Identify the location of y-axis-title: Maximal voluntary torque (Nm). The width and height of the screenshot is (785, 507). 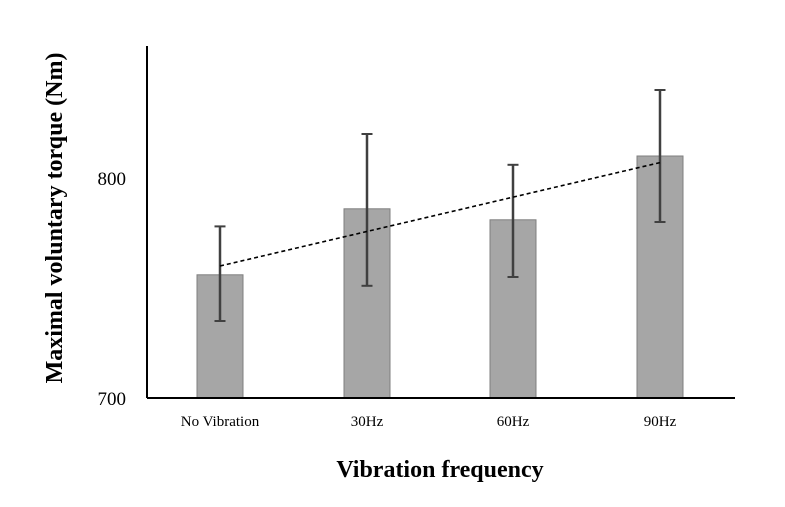
(55, 218).